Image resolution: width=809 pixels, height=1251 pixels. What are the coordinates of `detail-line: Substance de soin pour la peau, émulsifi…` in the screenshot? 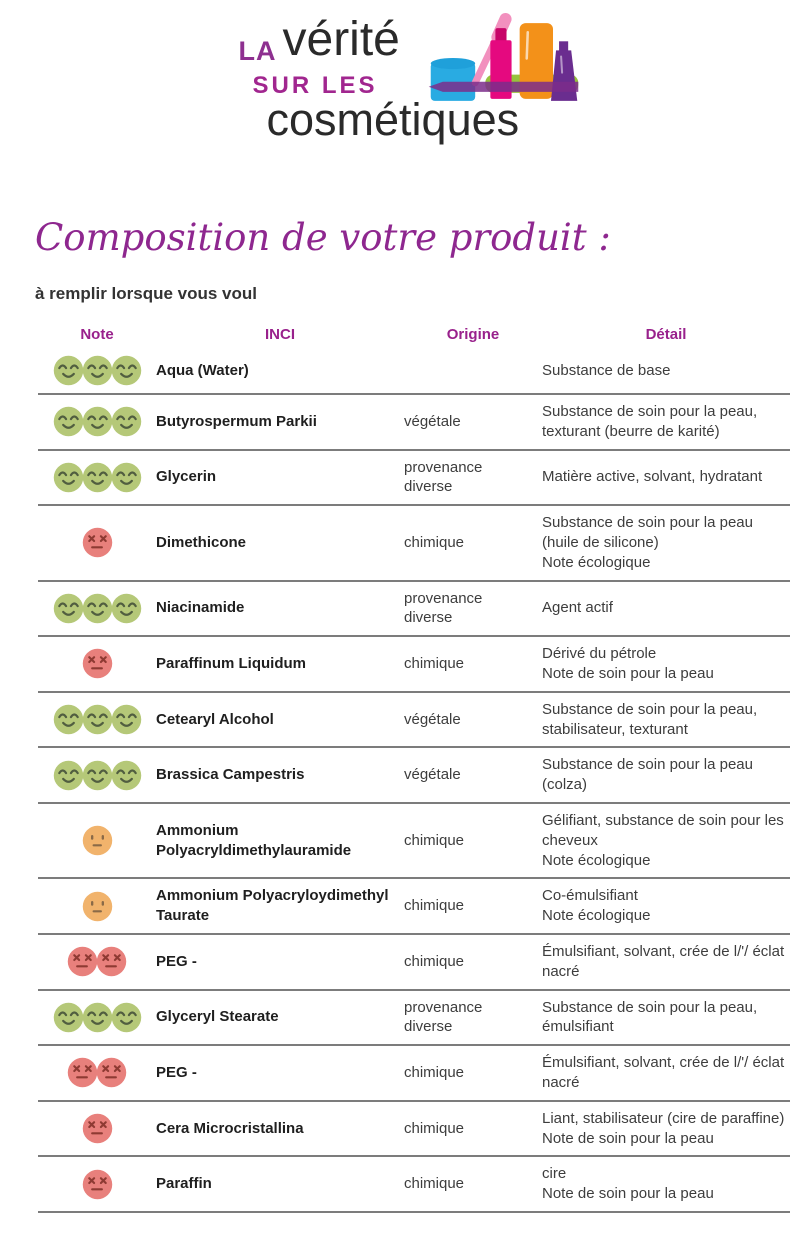 It's located at (650, 1017).